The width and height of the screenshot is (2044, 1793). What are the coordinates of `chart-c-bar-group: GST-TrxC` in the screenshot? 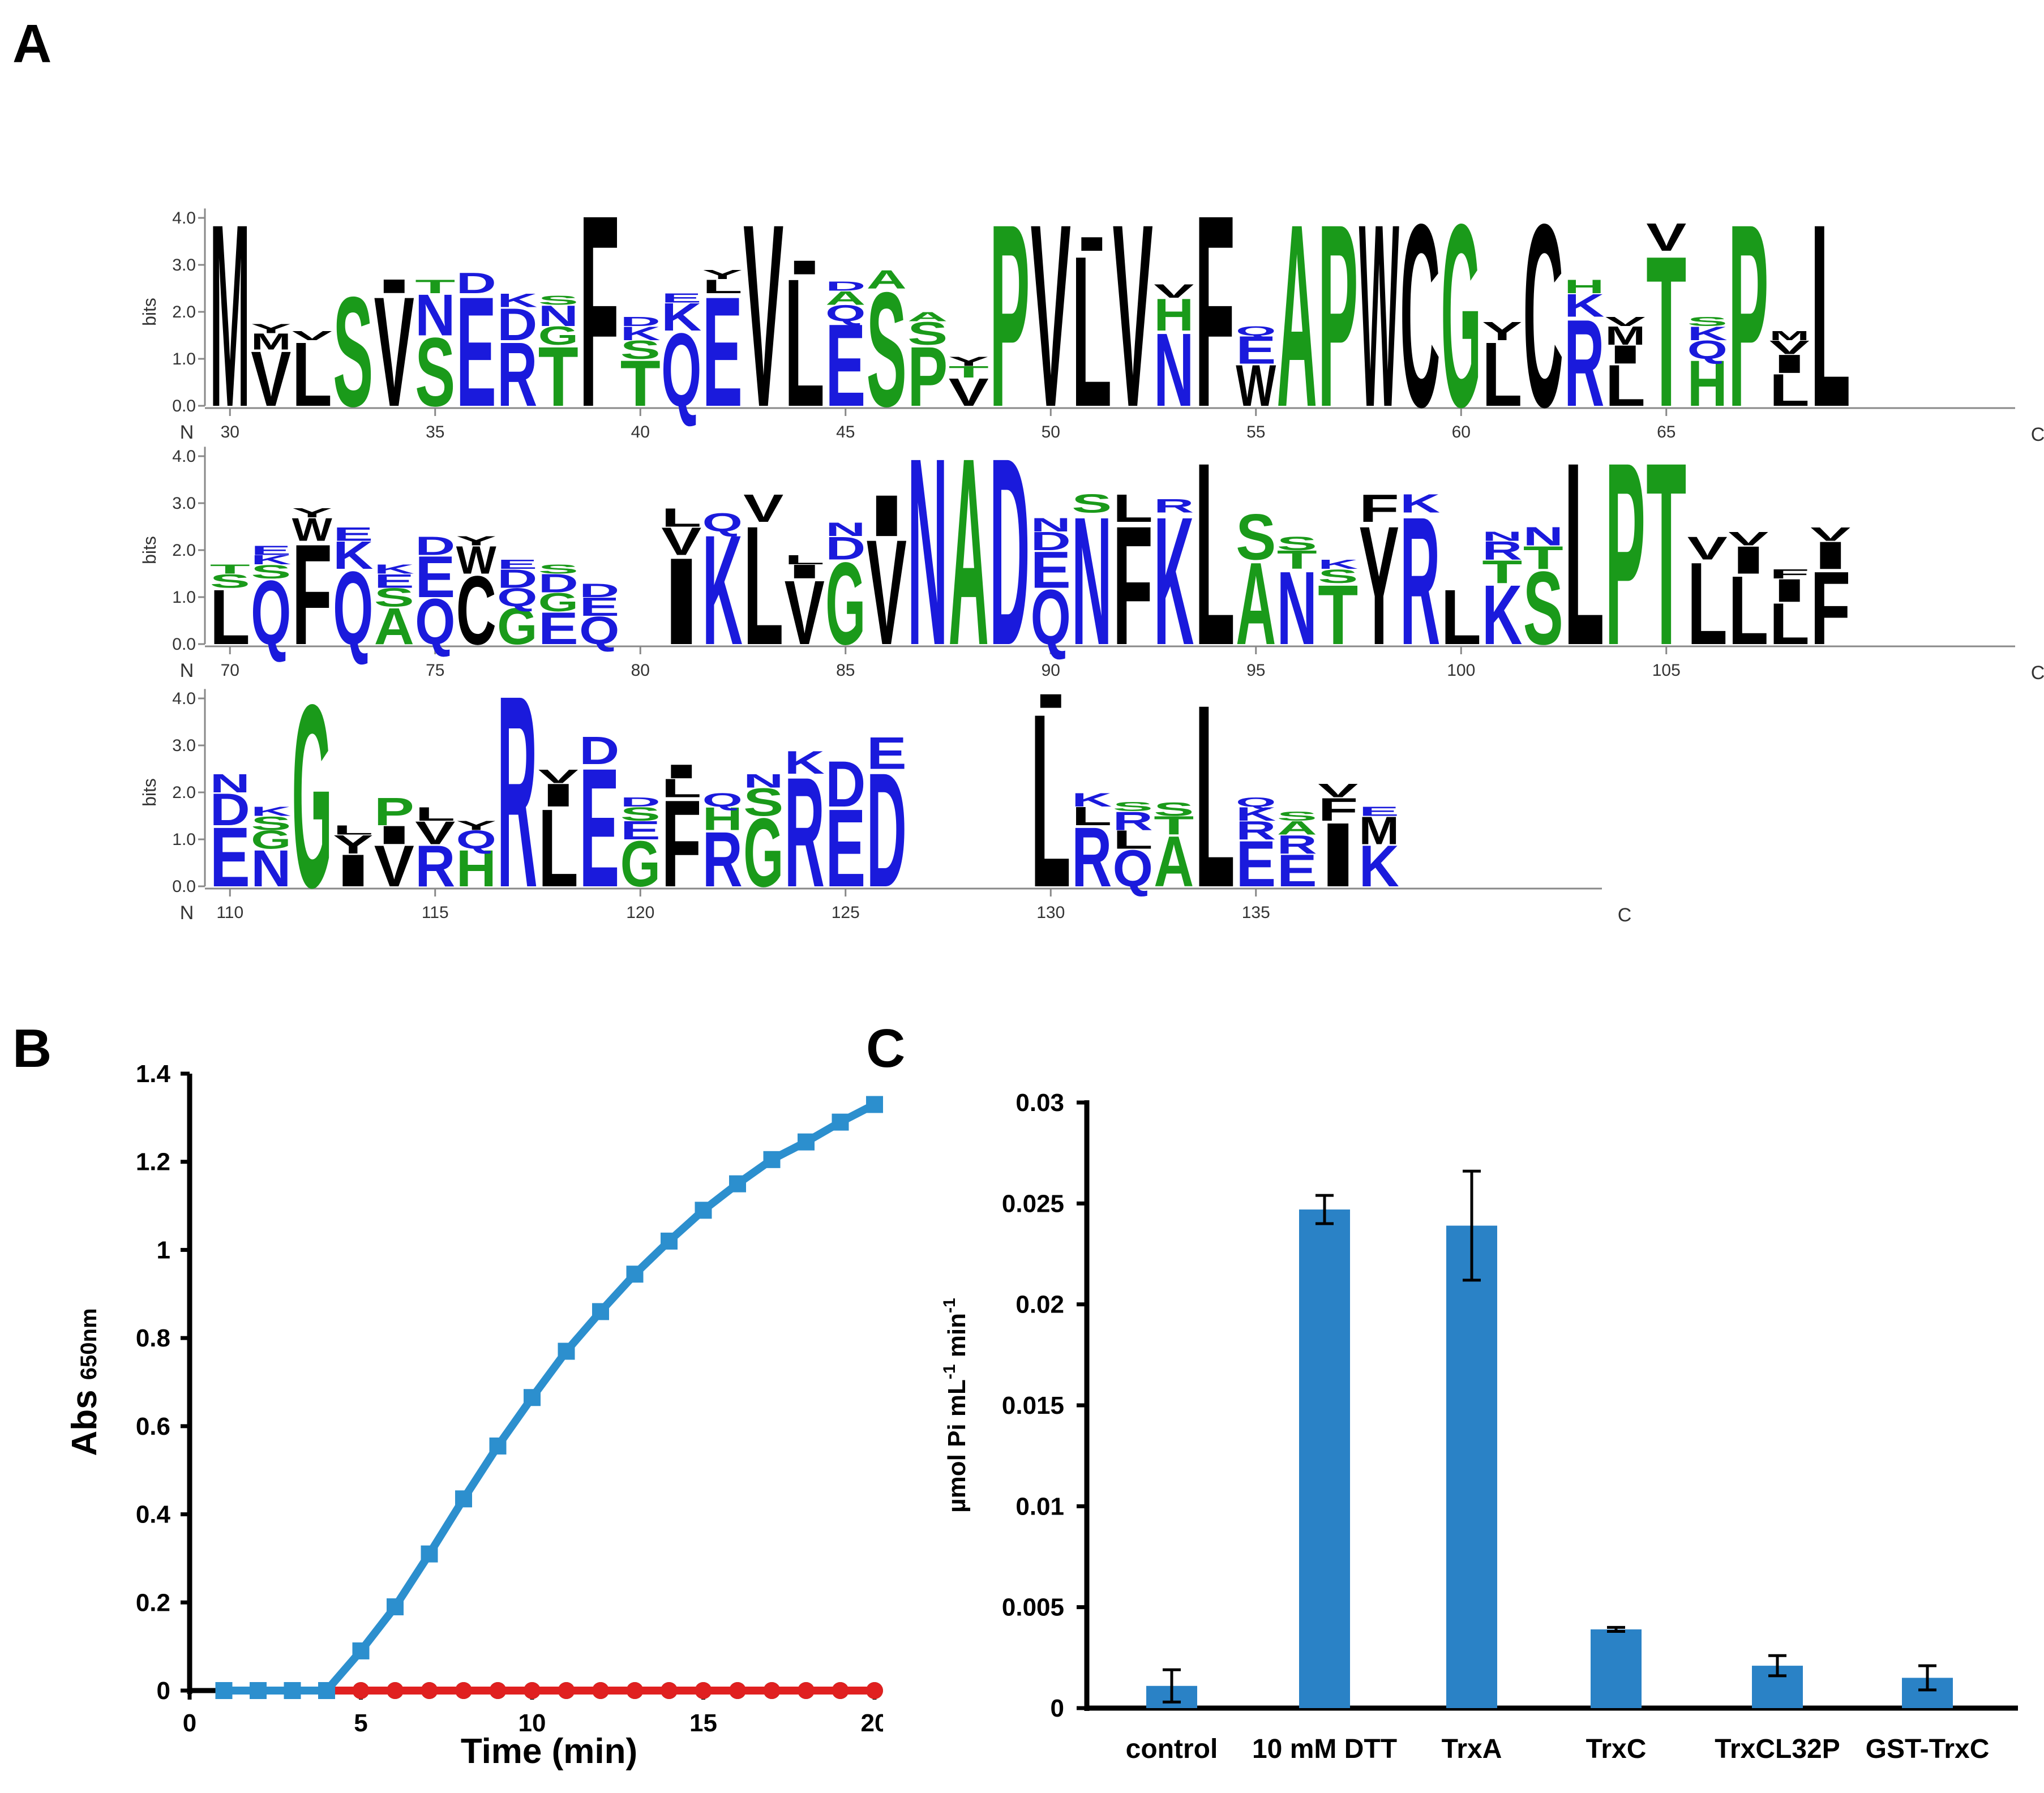 It's located at (1927, 1714).